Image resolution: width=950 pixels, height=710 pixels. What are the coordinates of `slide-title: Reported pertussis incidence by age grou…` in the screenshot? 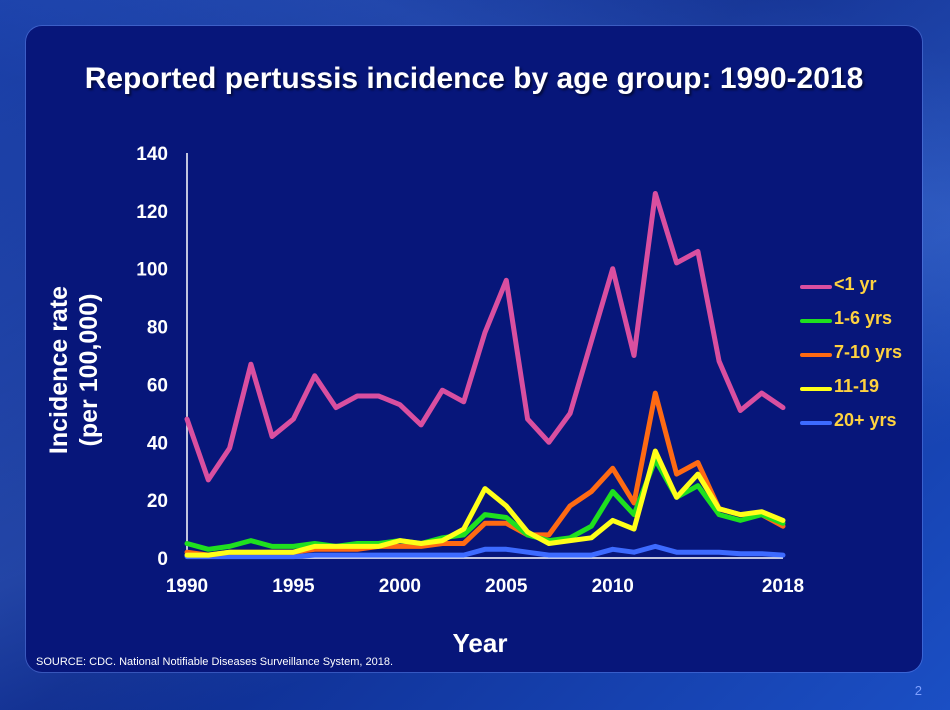 It's located at (474, 78).